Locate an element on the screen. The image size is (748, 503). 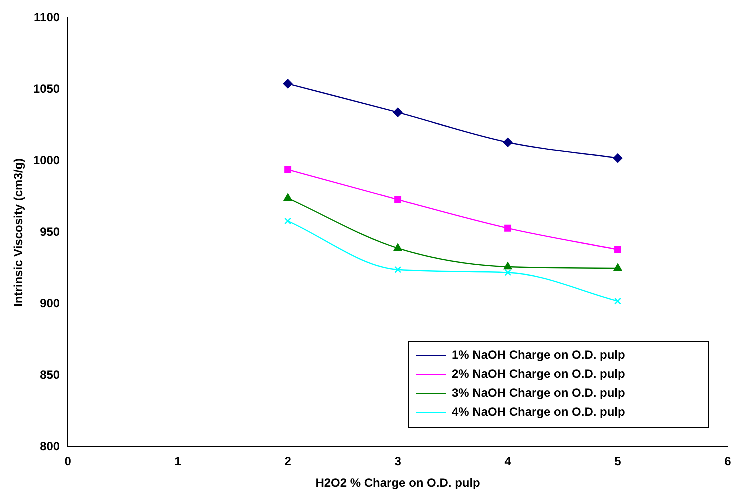
legend-label: 4% NaOH Charge on O.D. pulp is located at coordinates (539, 412).